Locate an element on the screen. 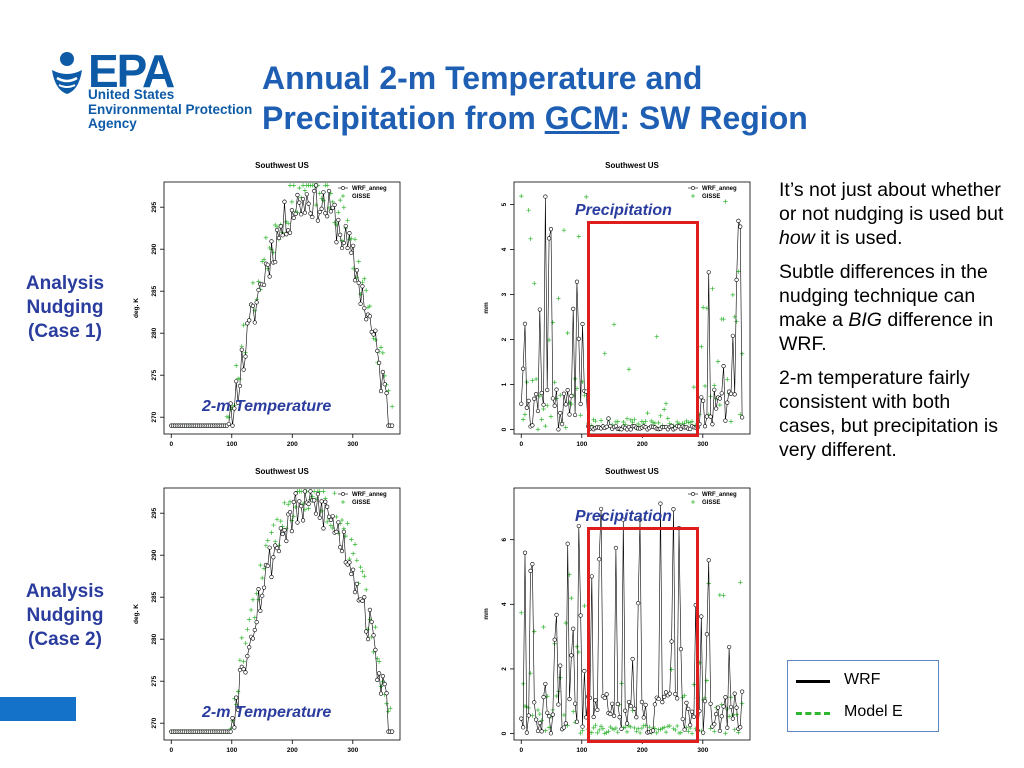 Image resolution: width=1024 pixels, height=768 pixels. case-label-line: Nudging is located at coordinates (65, 615).